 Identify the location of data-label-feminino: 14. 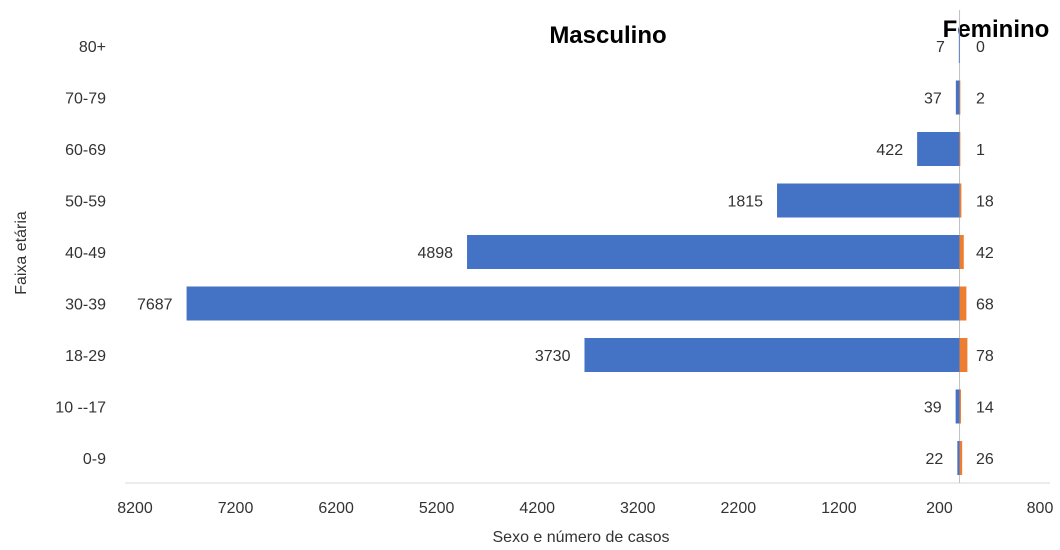
(985, 408).